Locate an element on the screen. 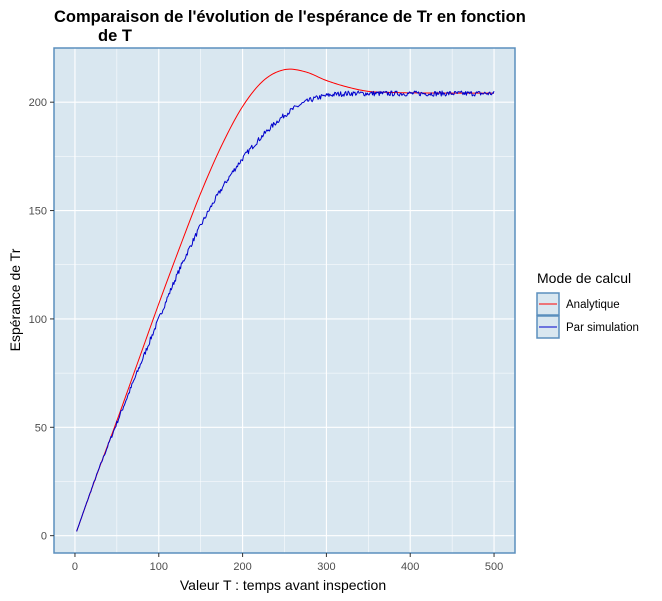  legend-entry-label: Par simulation is located at coordinates (602, 328).